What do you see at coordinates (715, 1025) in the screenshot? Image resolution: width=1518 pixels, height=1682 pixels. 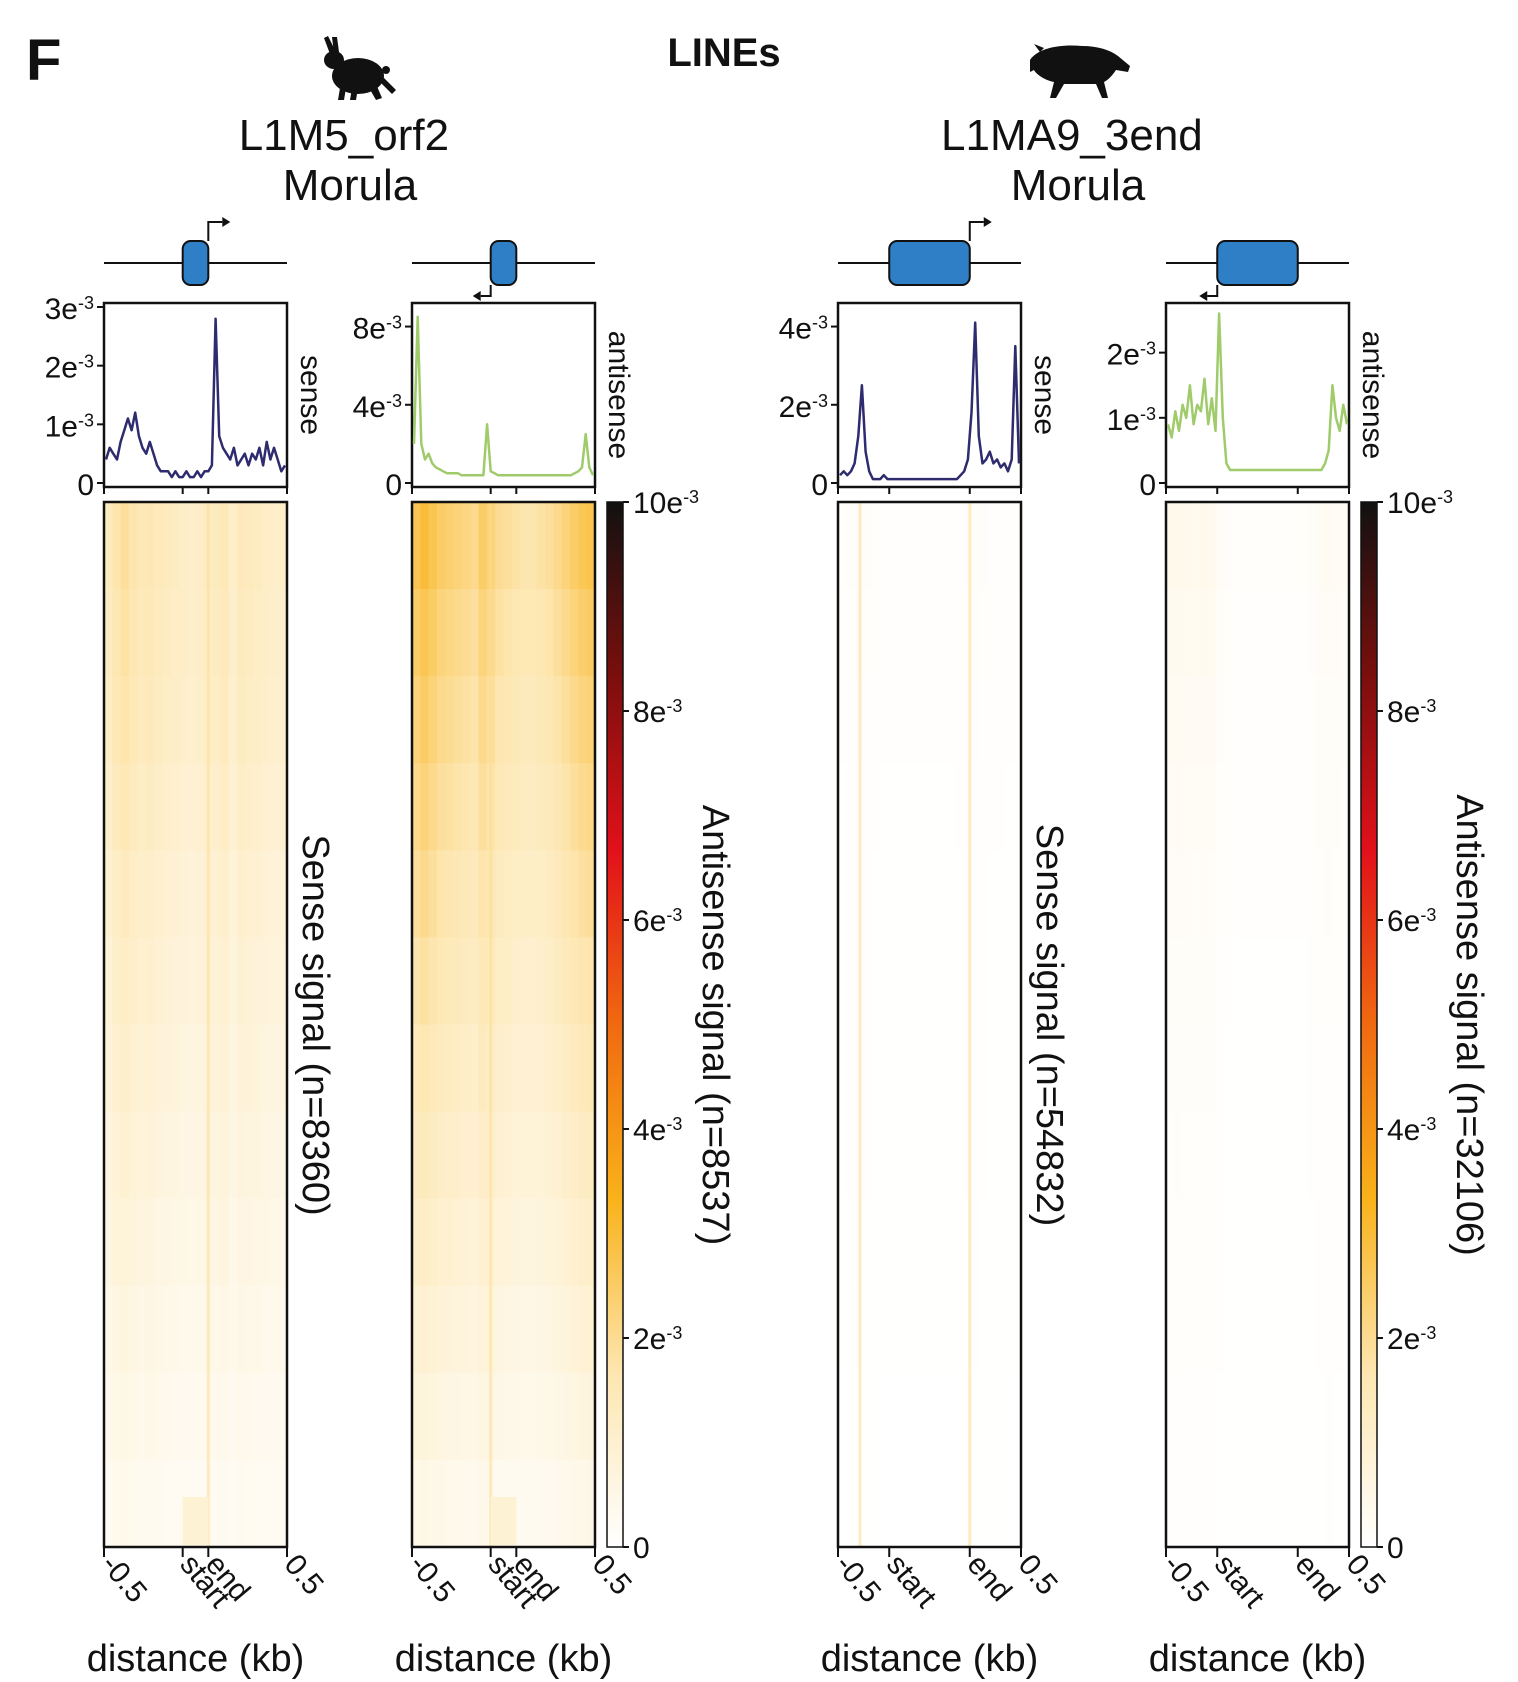 I see `signal-count-label: Antisense signal (n=8537)` at bounding box center [715, 1025].